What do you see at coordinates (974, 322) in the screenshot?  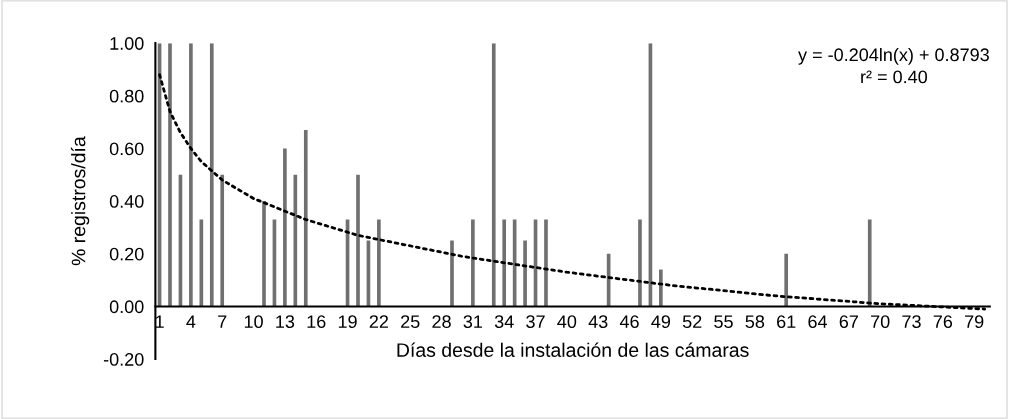 I see `x-tick-label: 79` at bounding box center [974, 322].